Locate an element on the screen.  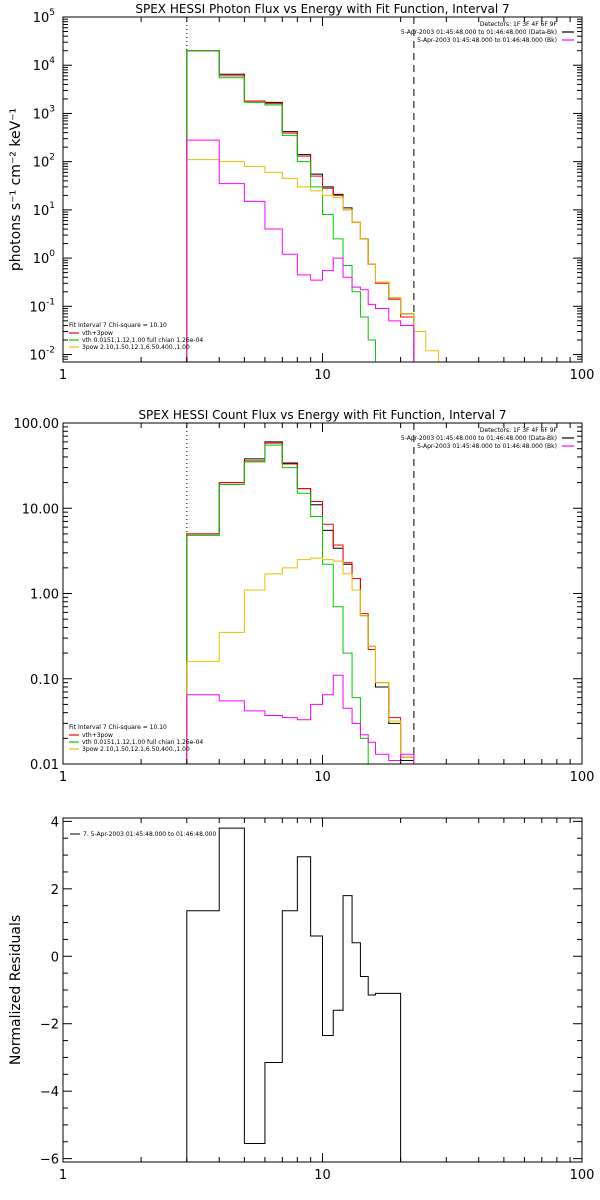
y-tick-label: 0.10 is located at coordinates (44, 680).